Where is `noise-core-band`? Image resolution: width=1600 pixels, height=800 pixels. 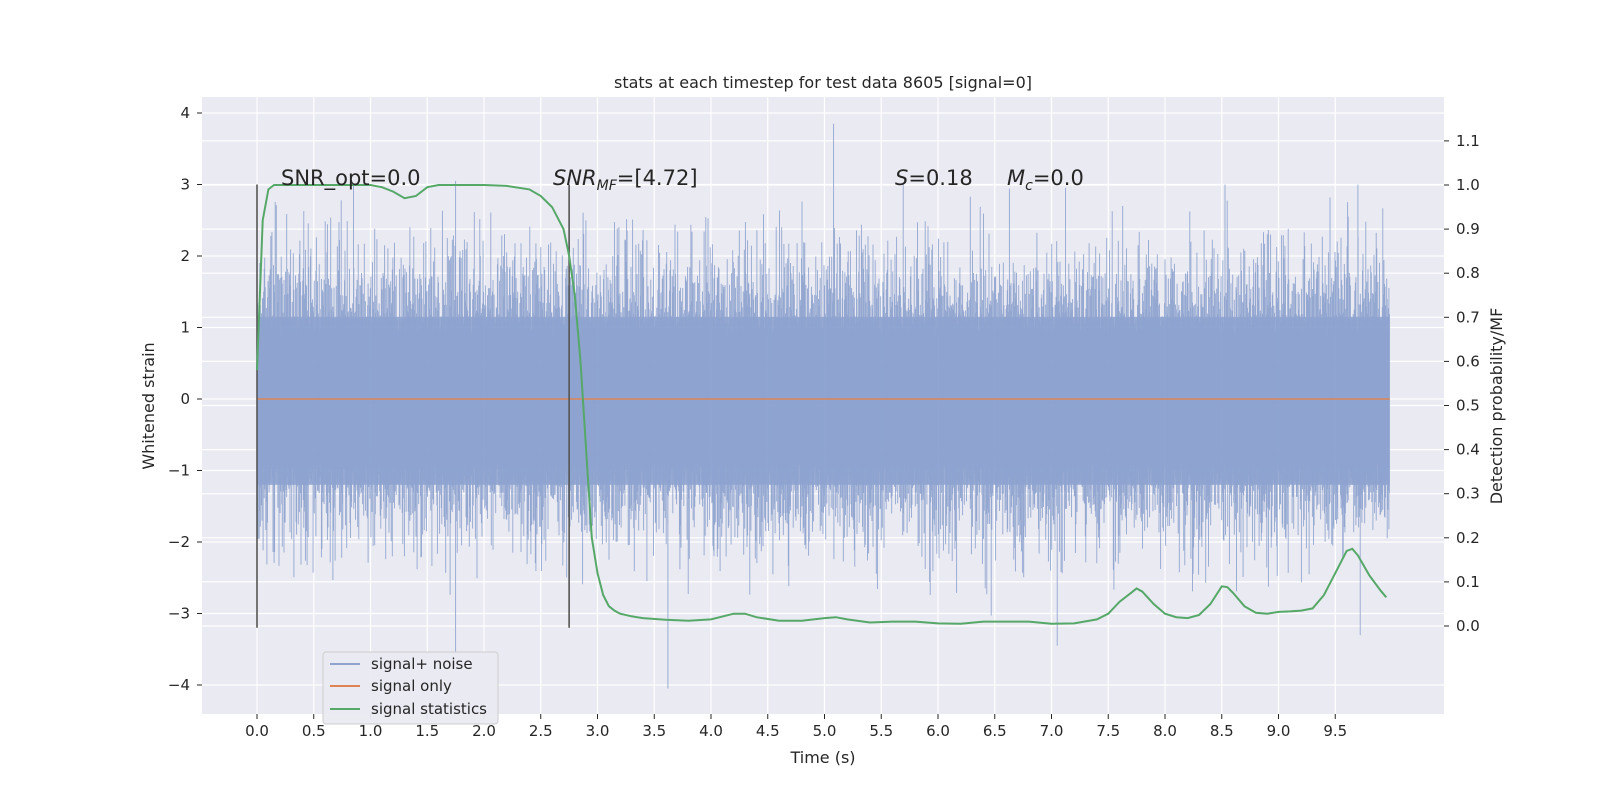 noise-core-band is located at coordinates (823, 400).